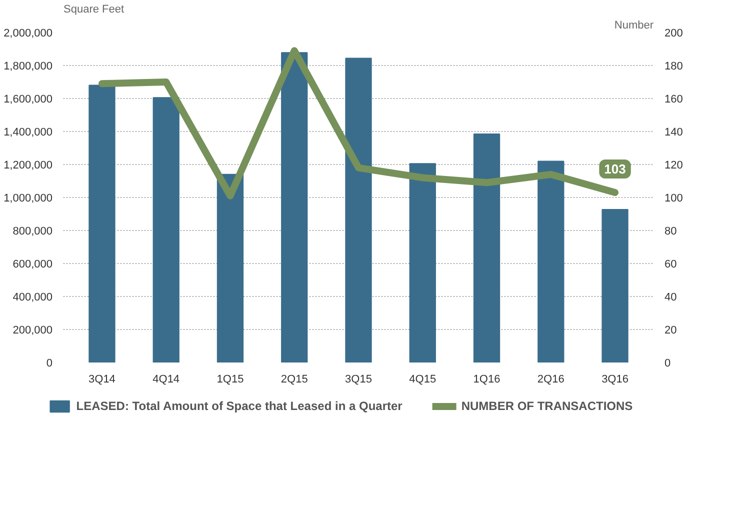 This screenshot has width=740, height=514. I want to click on y-tick-label: 600,000, so click(32, 264).